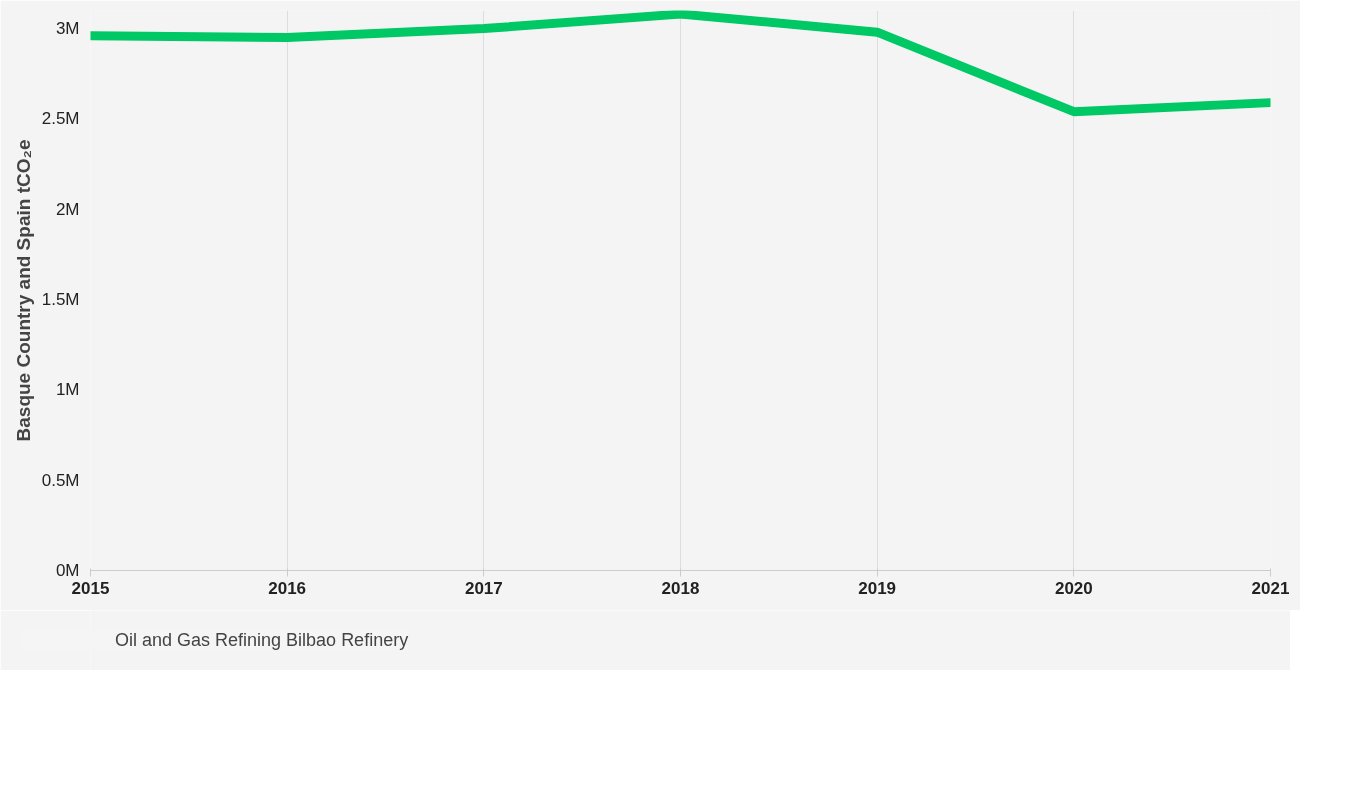 The image size is (1352, 805). Describe the element at coordinates (60, 300) in the screenshot. I see `y-tick-label: 1.5M` at that location.